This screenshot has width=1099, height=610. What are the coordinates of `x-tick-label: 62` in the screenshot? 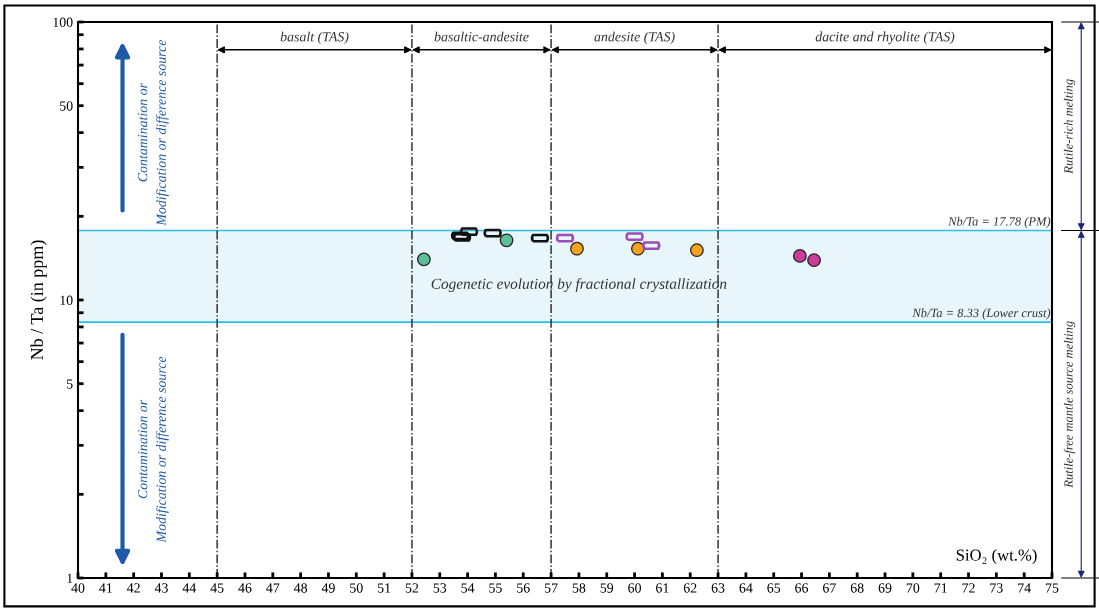 It's located at (690, 588).